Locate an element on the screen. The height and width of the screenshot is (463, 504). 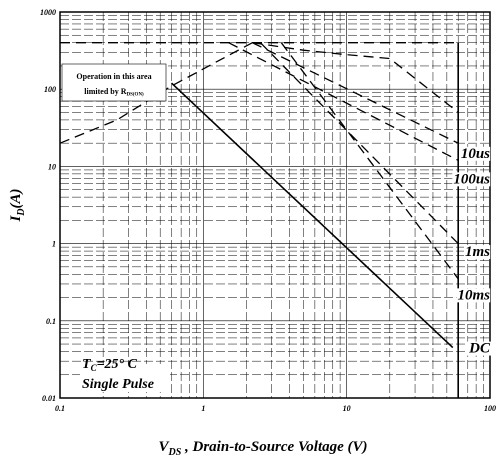
annotation-box is located at coordinates (114, 82).